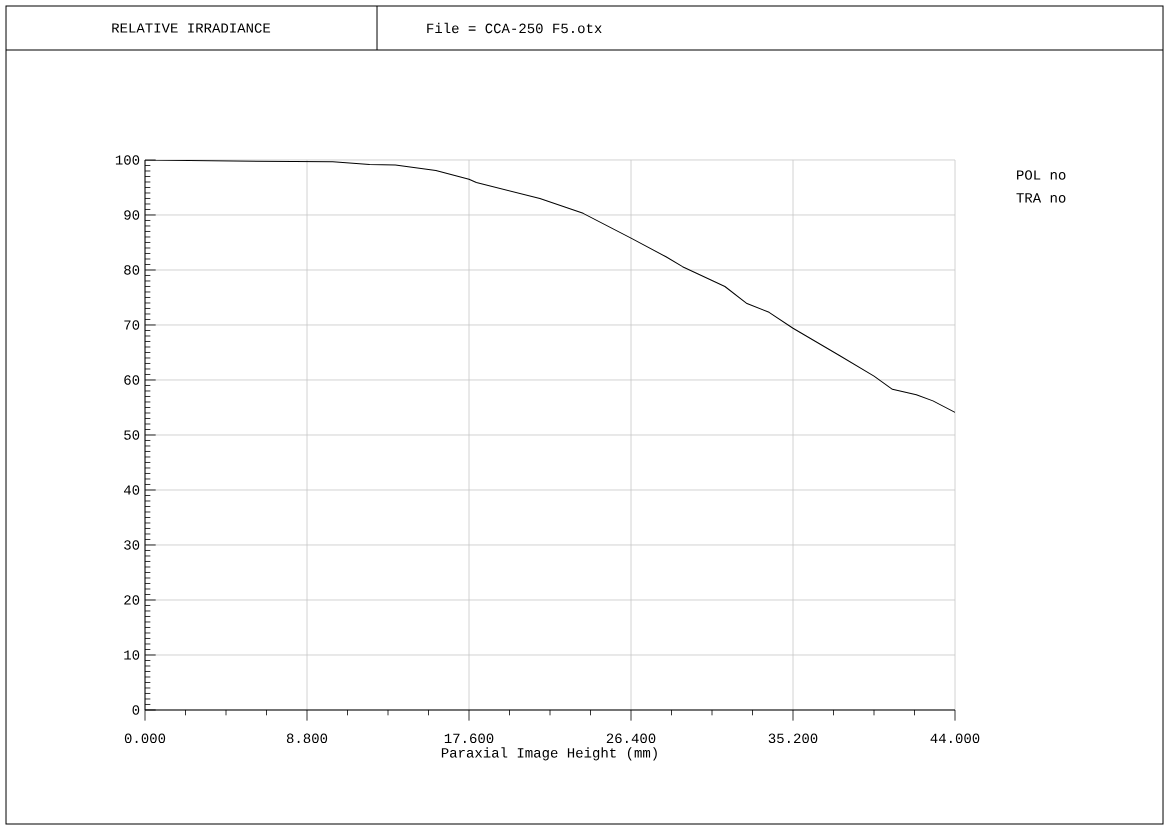 This screenshot has width=1169, height=830. I want to click on x-tick-label: 26.400, so click(631, 738).